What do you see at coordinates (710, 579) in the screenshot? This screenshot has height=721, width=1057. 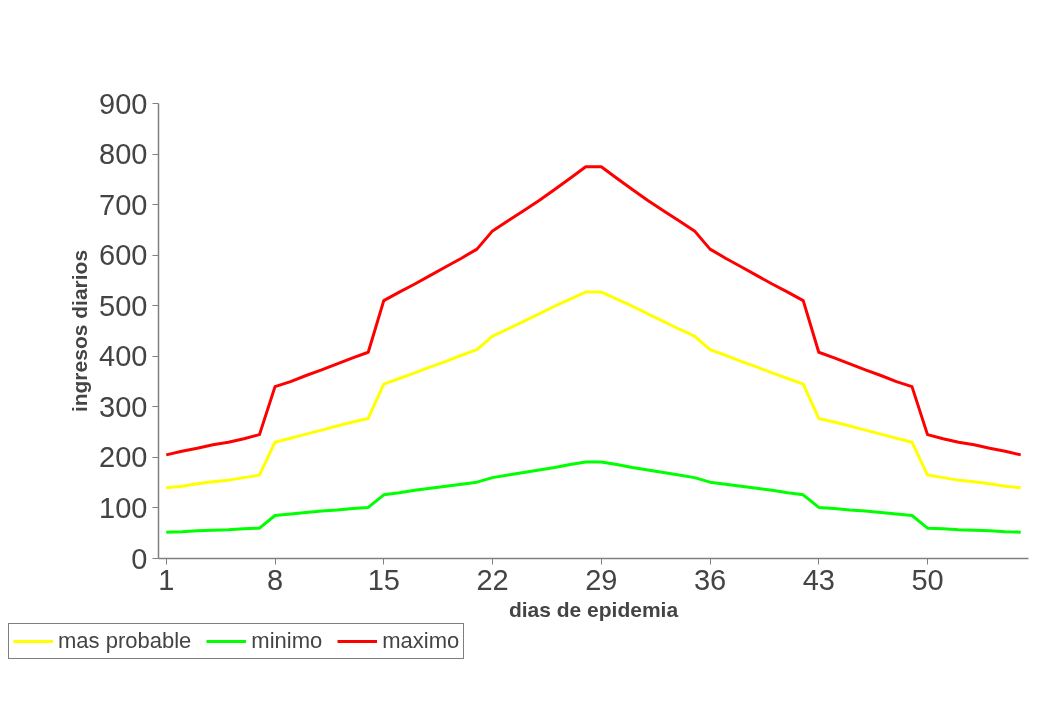 I see `x-tick-label: 36` at bounding box center [710, 579].